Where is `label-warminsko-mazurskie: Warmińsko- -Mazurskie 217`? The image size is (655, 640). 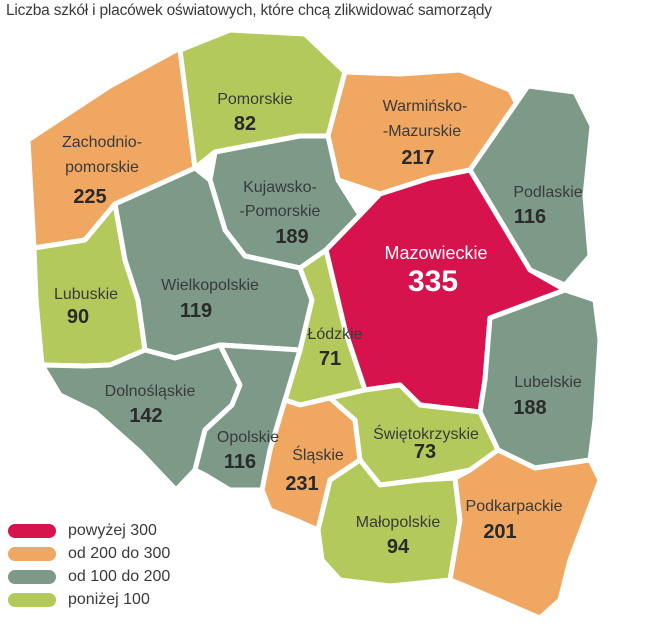
label-warminsko-mazurskie: Warmińsko- -Mazurskie 217 is located at coordinates (425, 133).